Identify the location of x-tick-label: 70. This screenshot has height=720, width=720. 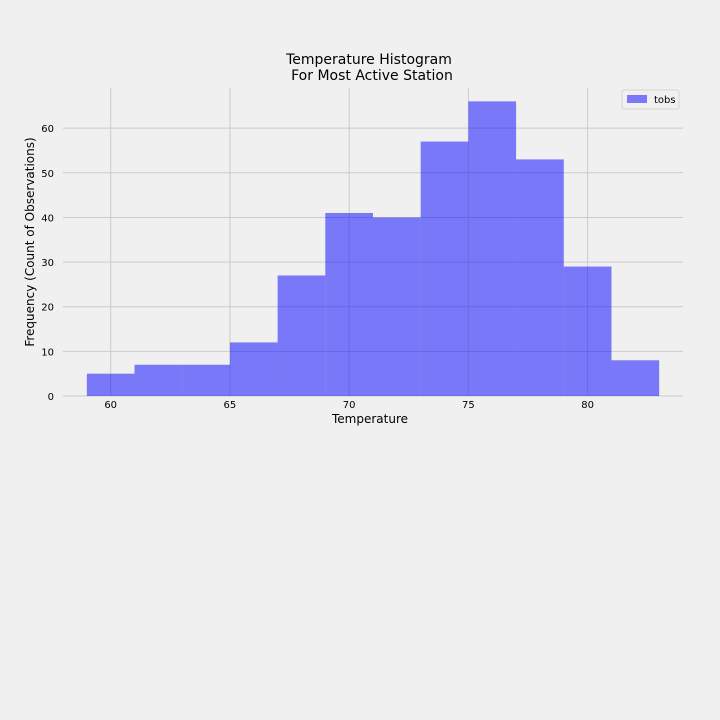
(349, 405).